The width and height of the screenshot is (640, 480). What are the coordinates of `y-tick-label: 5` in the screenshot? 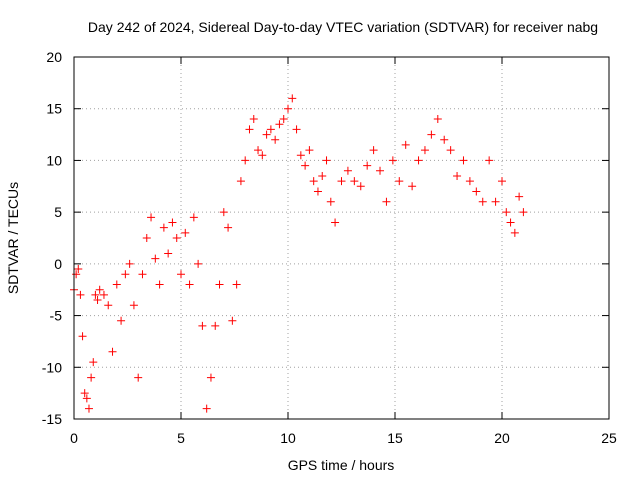 It's located at (58, 212).